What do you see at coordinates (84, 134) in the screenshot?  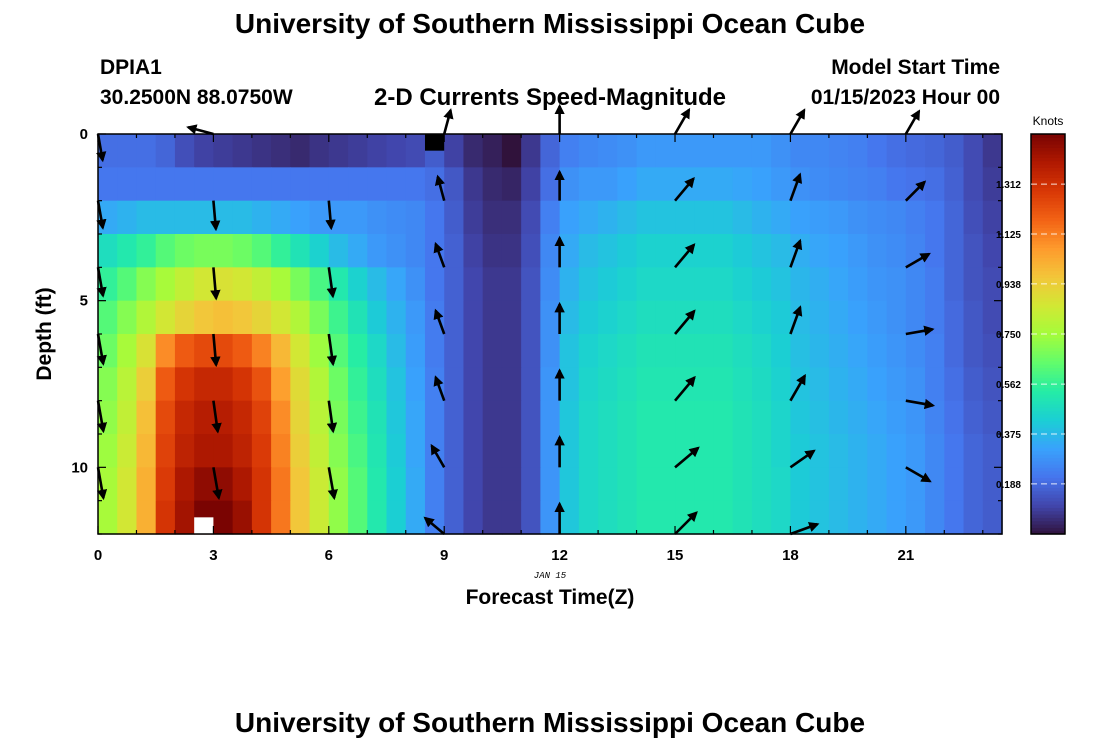 I see `y-tick-label: 0` at bounding box center [84, 134].